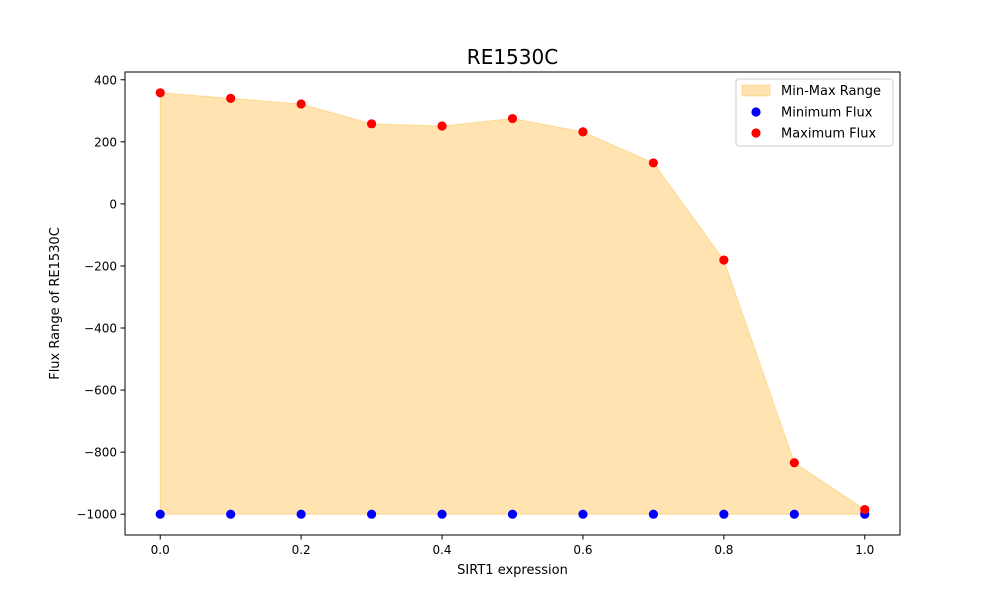 This screenshot has height=600, width=1000. What do you see at coordinates (723, 550) in the screenshot?
I see `x-tick-label: 0.8` at bounding box center [723, 550].